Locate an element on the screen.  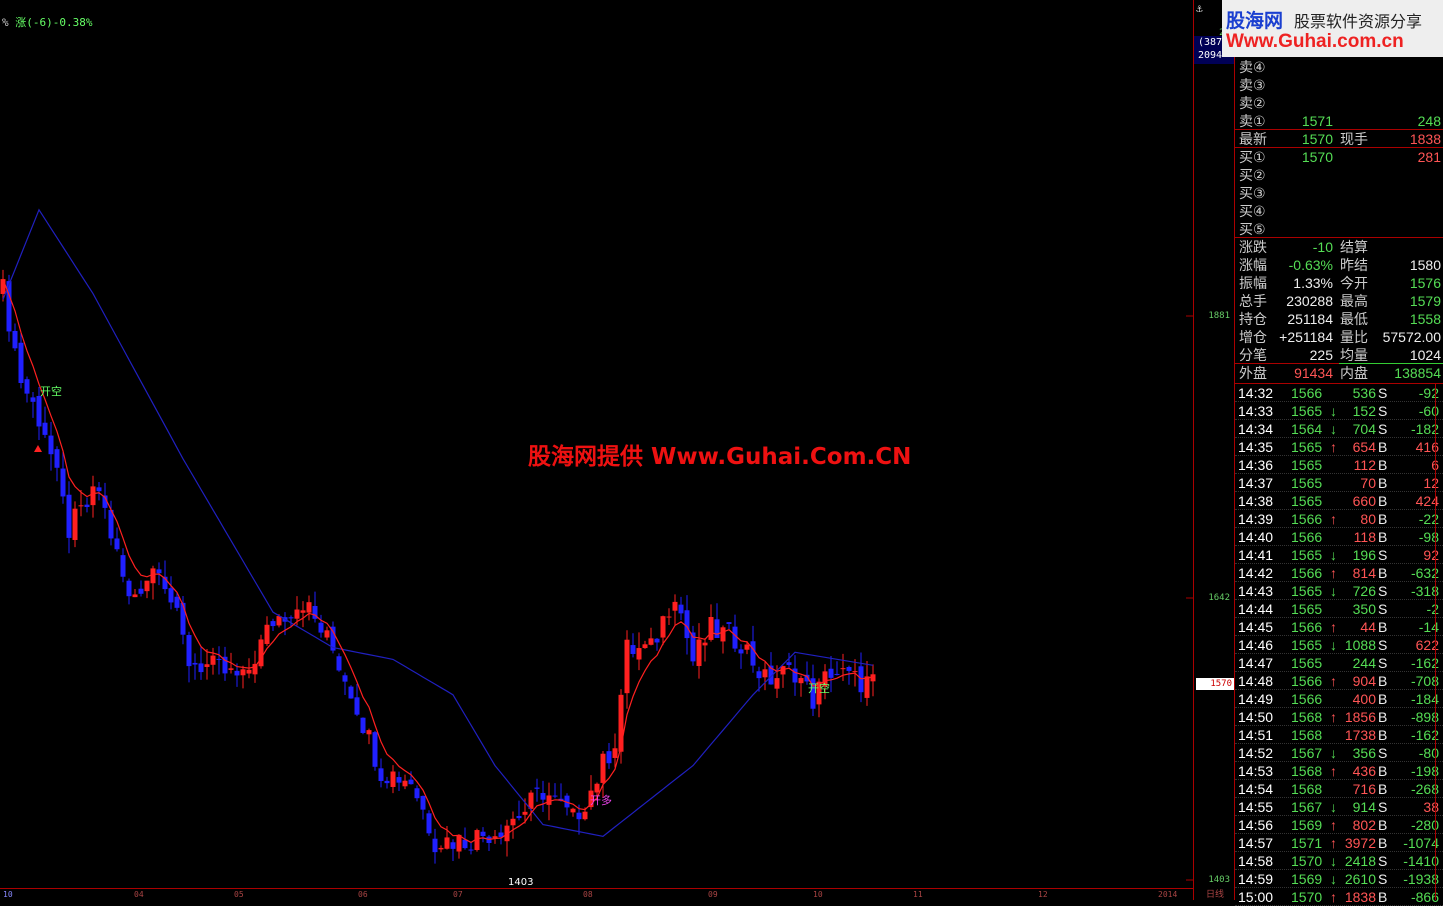
tick-oi-change: -268 is located at coordinates (1424, 789).